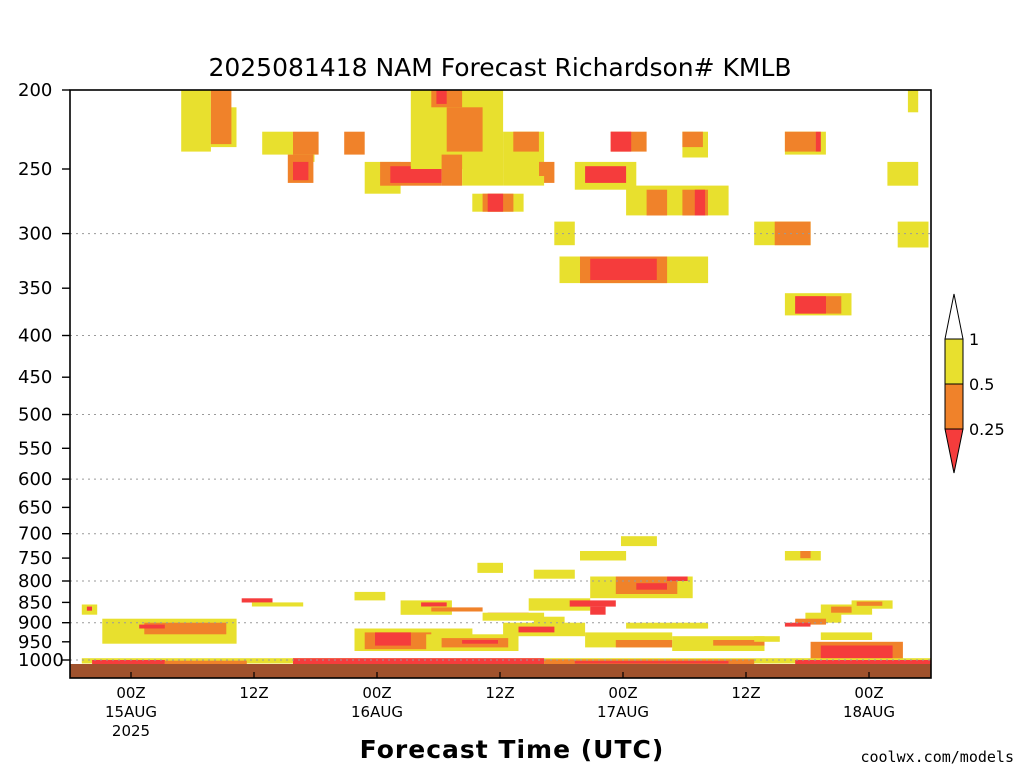  I want to click on colorbar-top-arrow, so click(954, 316).